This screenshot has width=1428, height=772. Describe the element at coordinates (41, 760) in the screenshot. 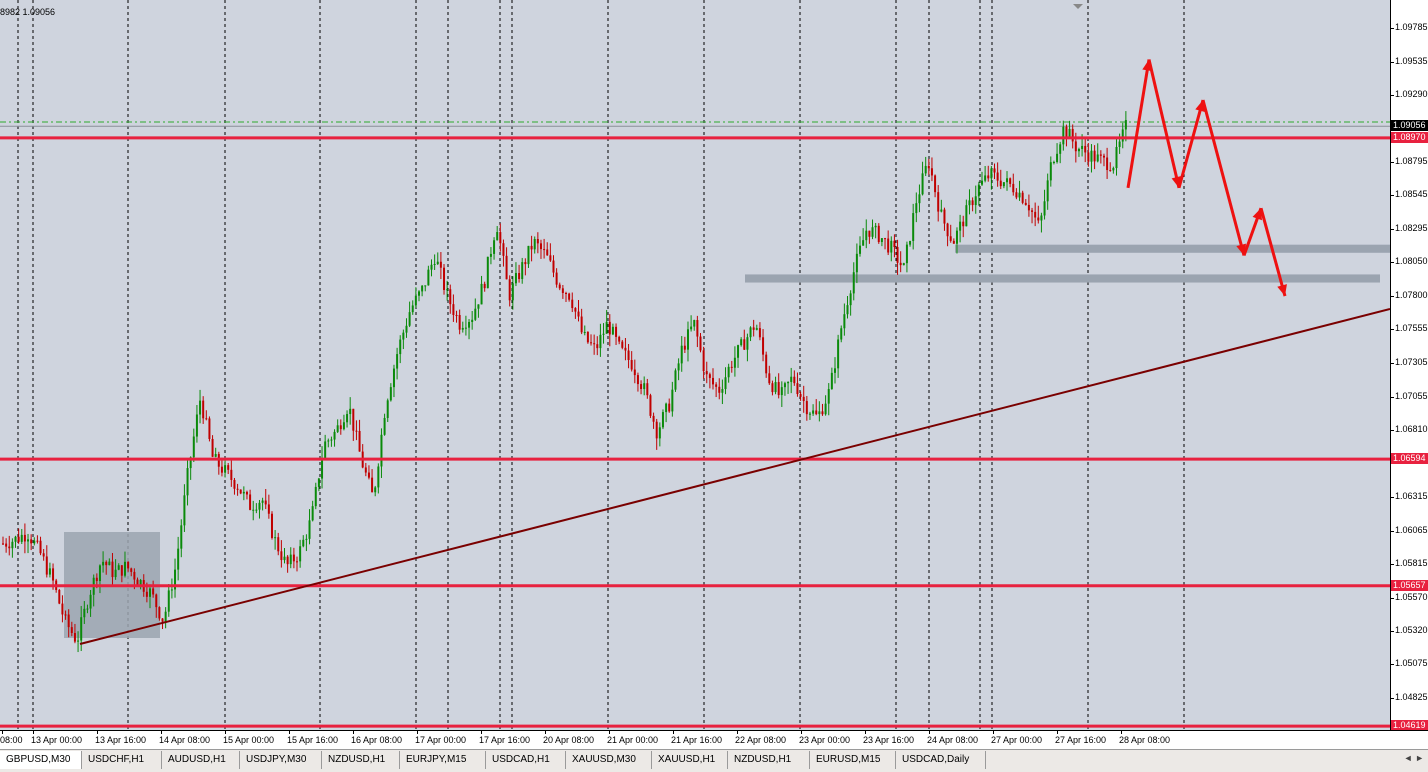

I see `symbol-tab: GBPUSD,M30` at that location.